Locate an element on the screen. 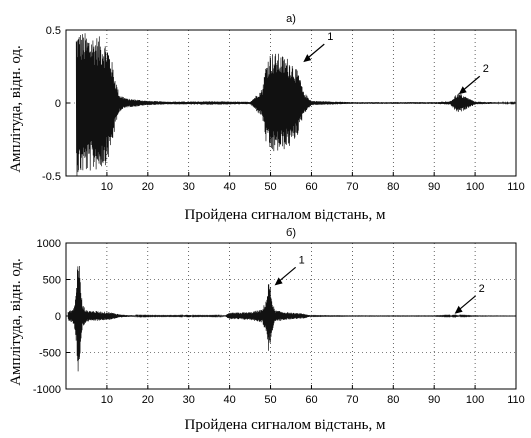 This screenshot has width=531, height=438. y-tick-label: -0.5 is located at coordinates (51, 177).